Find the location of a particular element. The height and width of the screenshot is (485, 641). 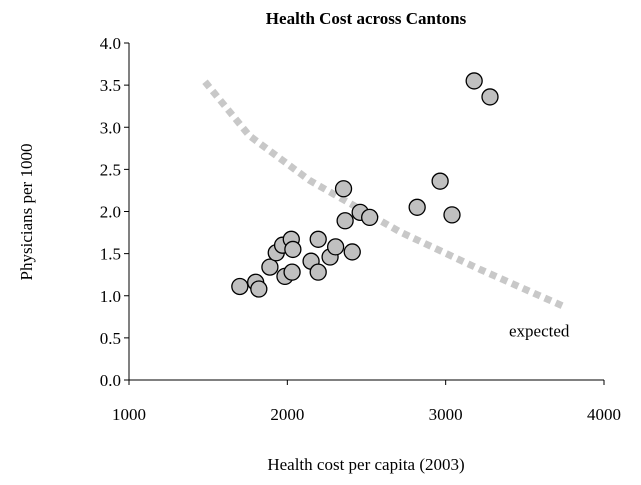

x-tick-label: 3000 is located at coordinates (446, 414).